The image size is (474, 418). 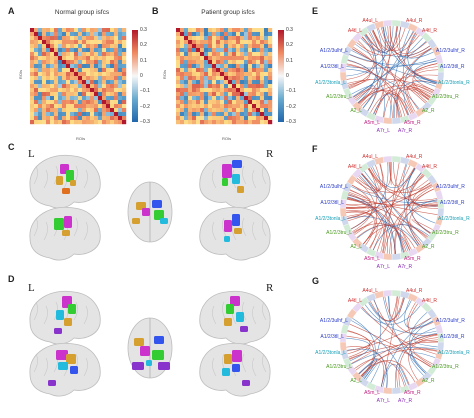 What do you see at coordinates (334, 321) in the screenshot?
I see `chord-node-label: A1/2/3ulhf_L` at bounding box center [334, 321].